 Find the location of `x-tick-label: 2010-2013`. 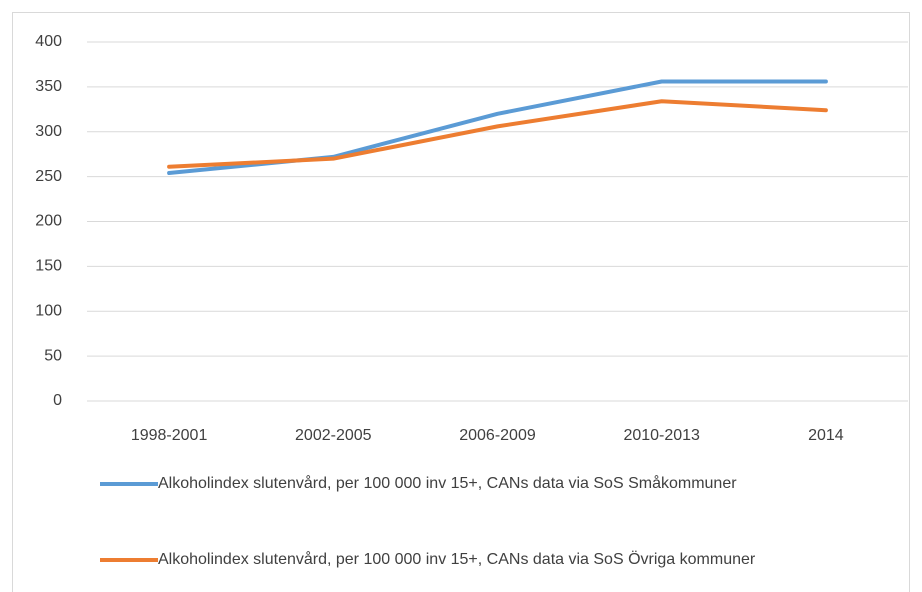

x-tick-label: 2010-2013 is located at coordinates (661, 435).